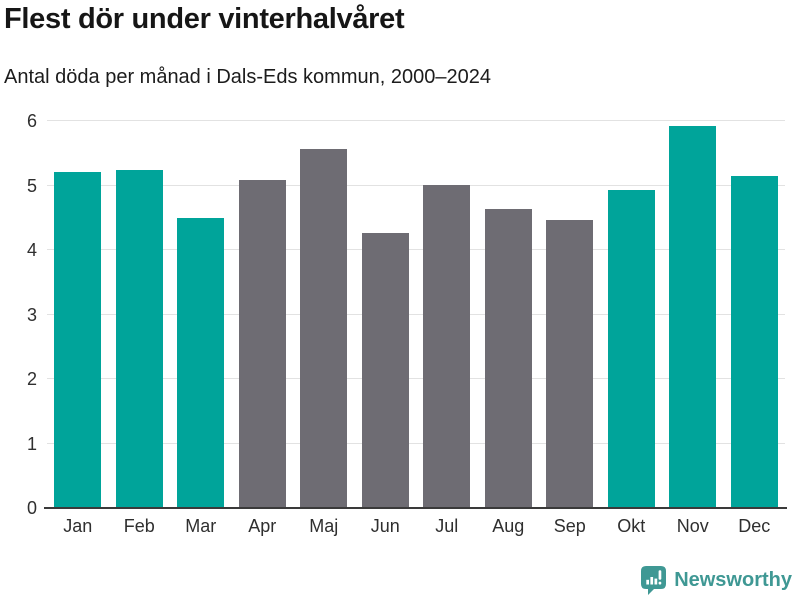 This screenshot has width=800, height=600. I want to click on bar-slot-nov, so click(693, 314).